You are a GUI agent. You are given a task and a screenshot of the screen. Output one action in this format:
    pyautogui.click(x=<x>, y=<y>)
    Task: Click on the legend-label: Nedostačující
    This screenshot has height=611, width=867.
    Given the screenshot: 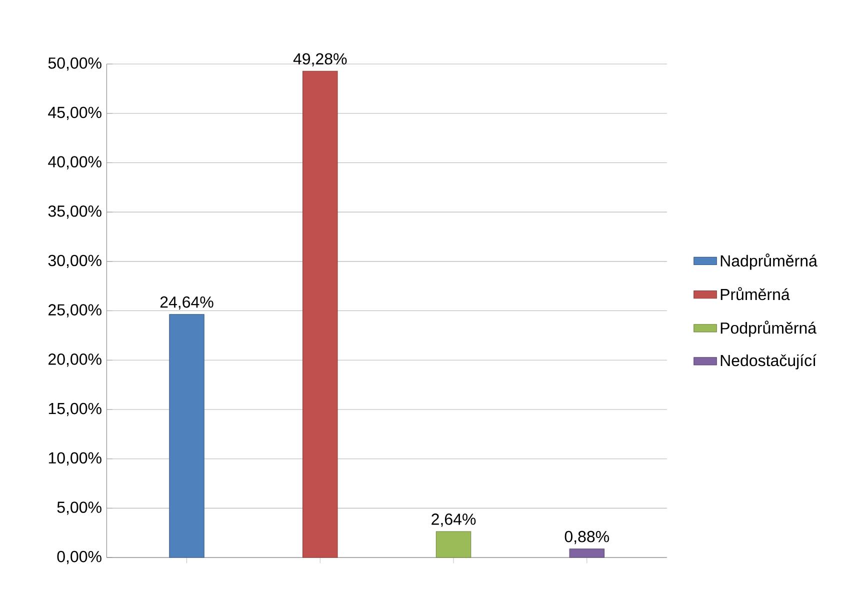 What is the action you would take?
    pyautogui.click(x=768, y=362)
    